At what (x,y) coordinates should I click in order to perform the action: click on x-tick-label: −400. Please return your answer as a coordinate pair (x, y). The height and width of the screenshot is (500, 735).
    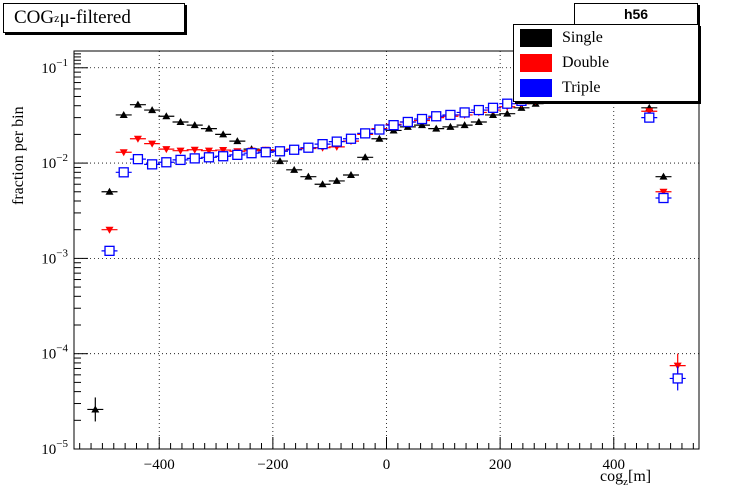
    Looking at the image, I should click on (159, 465).